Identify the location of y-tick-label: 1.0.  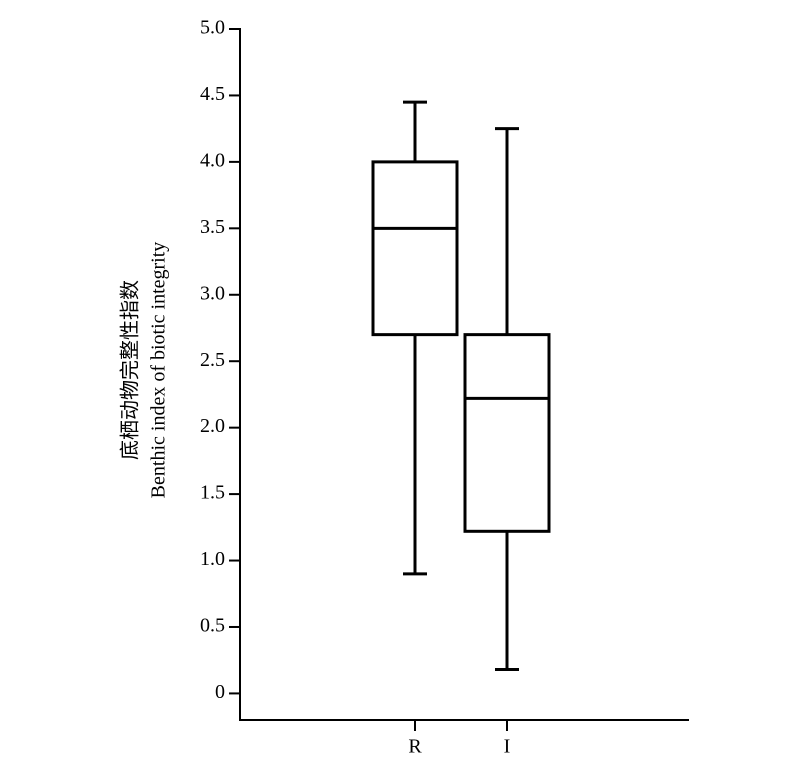
(212, 559).